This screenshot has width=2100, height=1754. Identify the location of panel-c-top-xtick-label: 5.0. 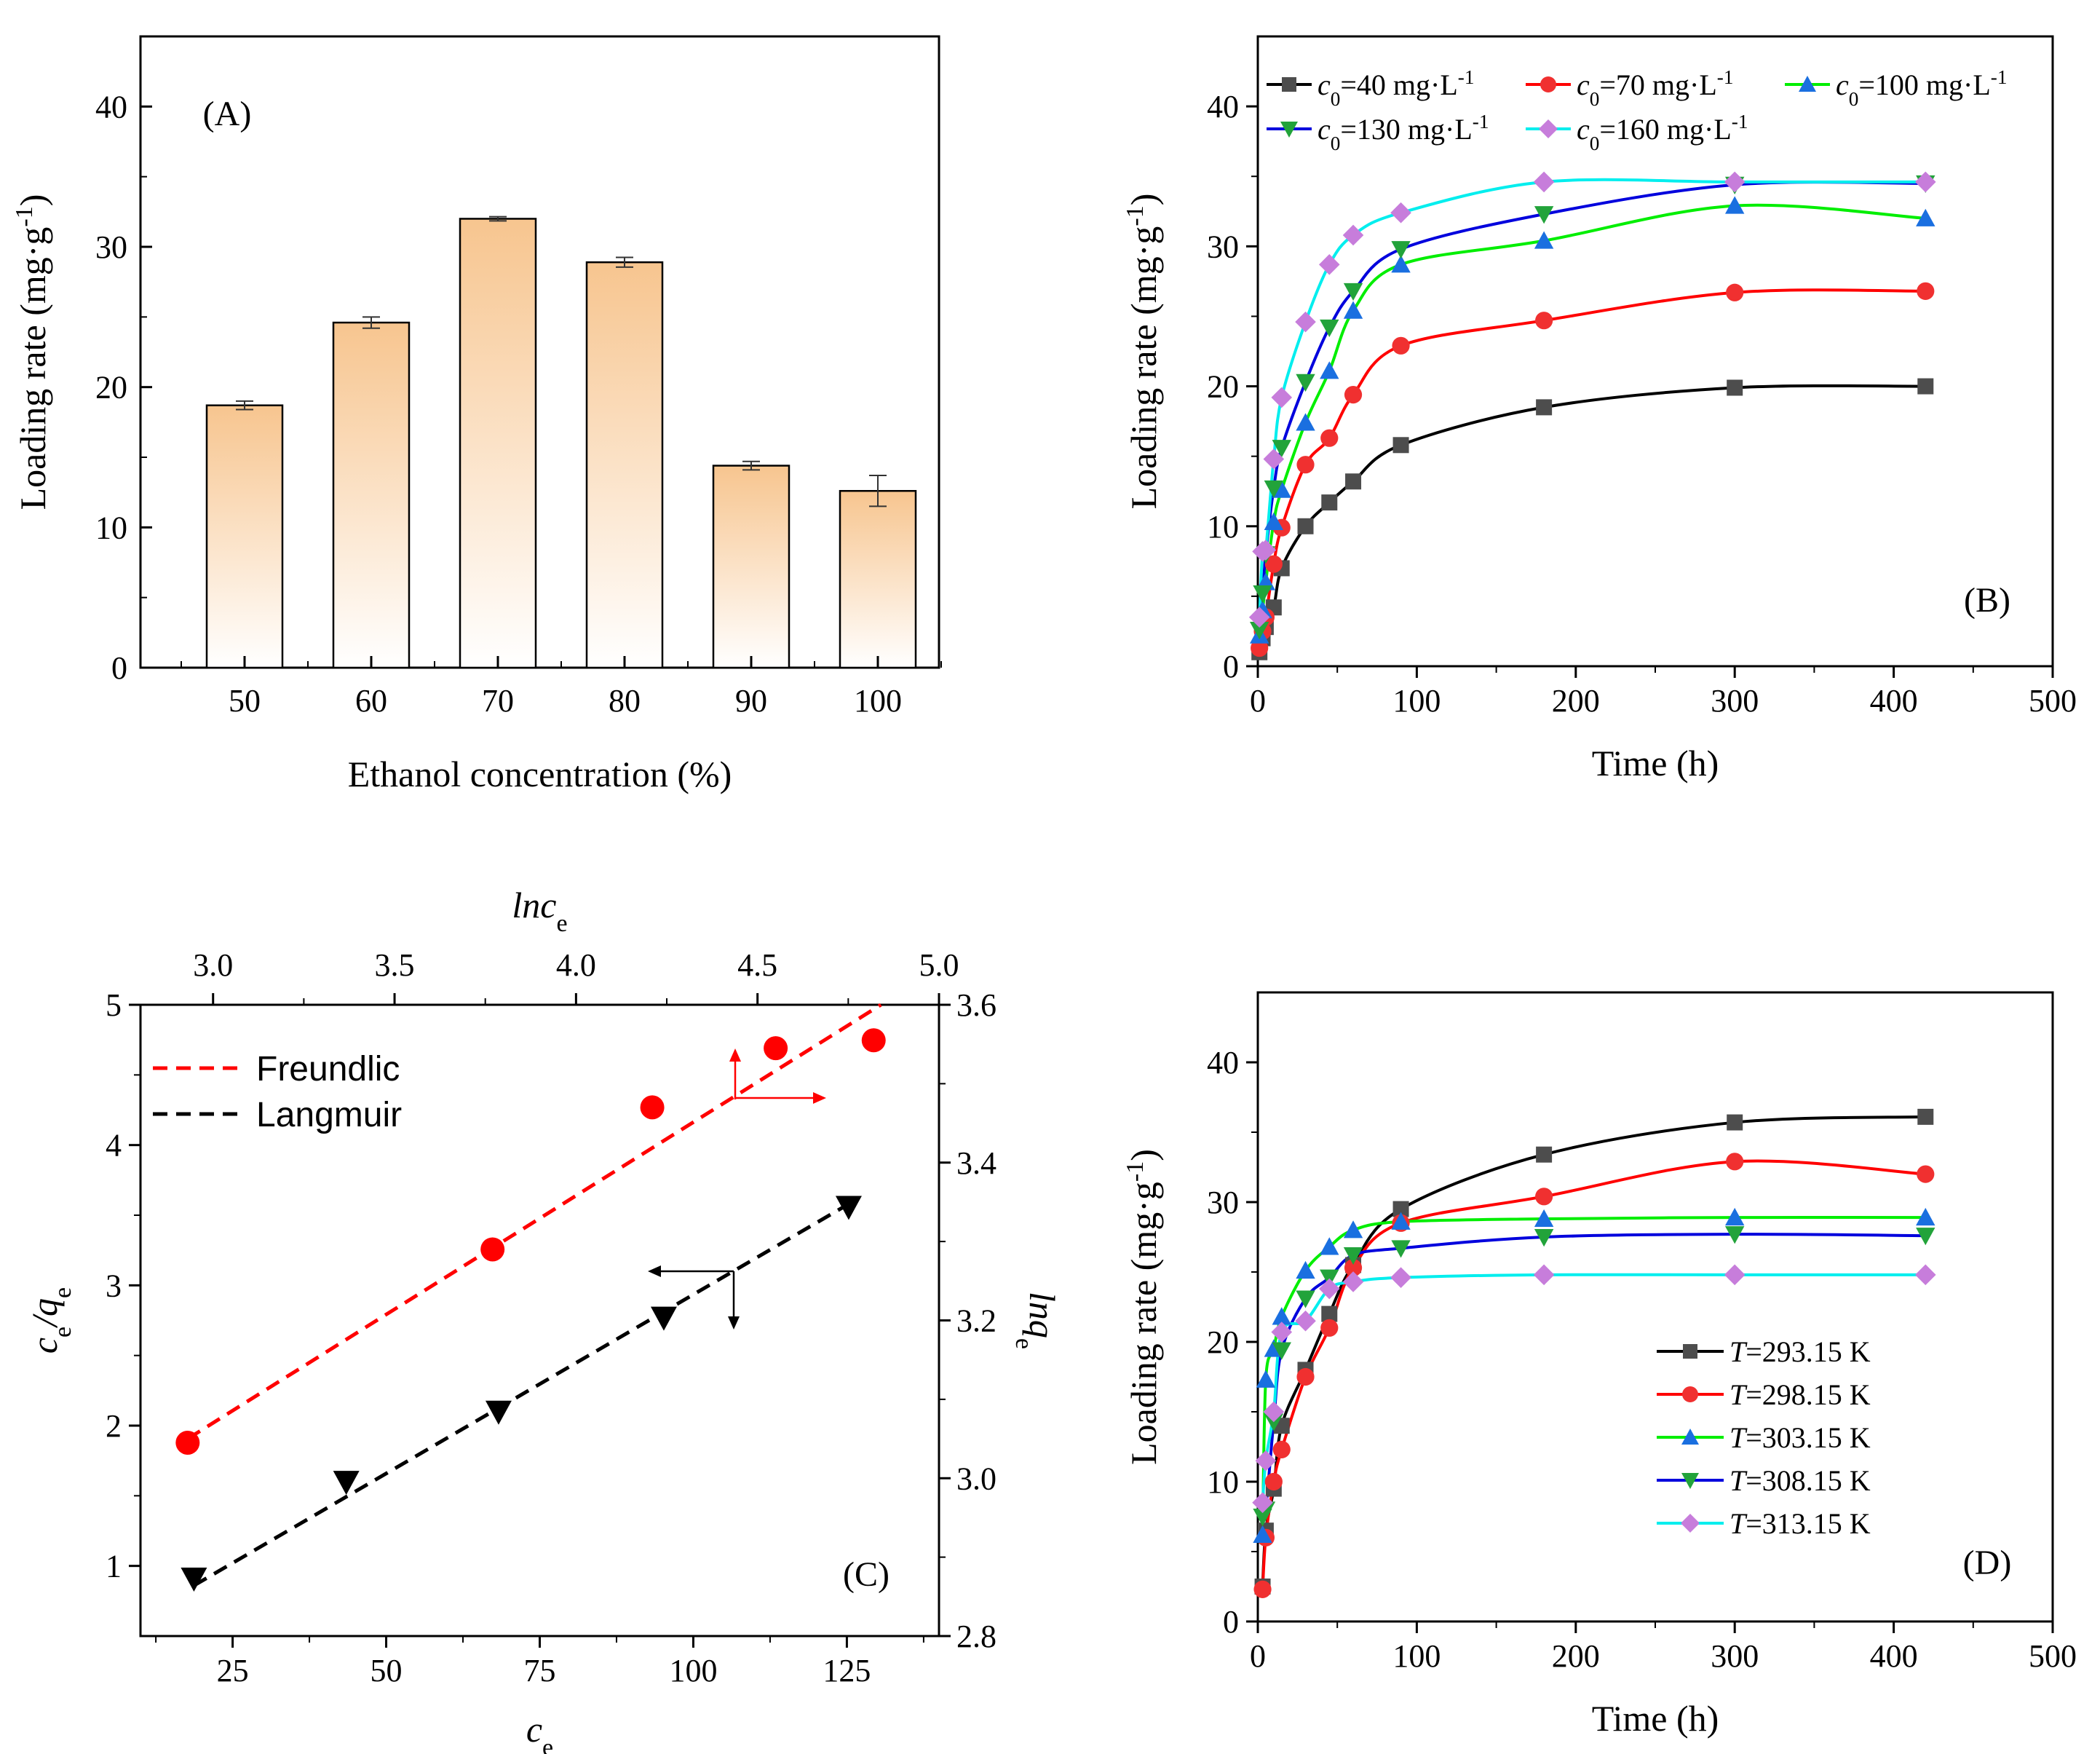
(939, 965).